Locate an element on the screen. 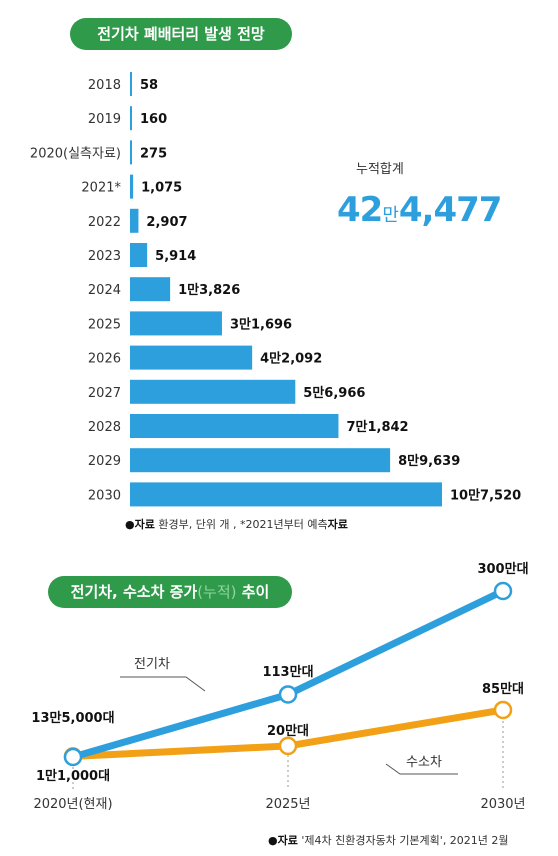  ev-leader-line is located at coordinates (163, 684).